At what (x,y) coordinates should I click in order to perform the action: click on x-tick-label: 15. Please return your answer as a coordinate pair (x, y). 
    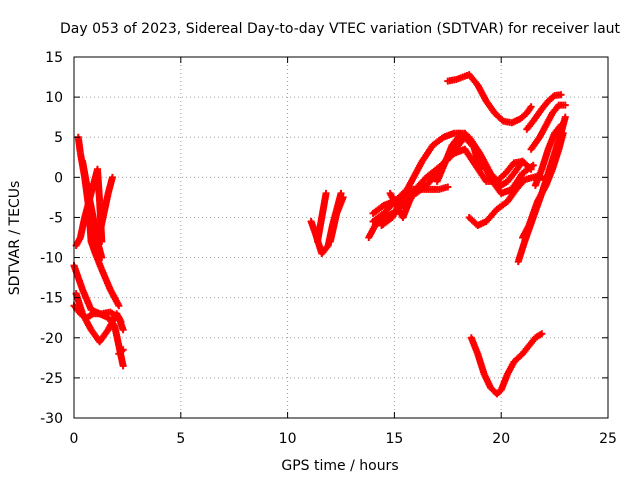
    Looking at the image, I should click on (394, 439).